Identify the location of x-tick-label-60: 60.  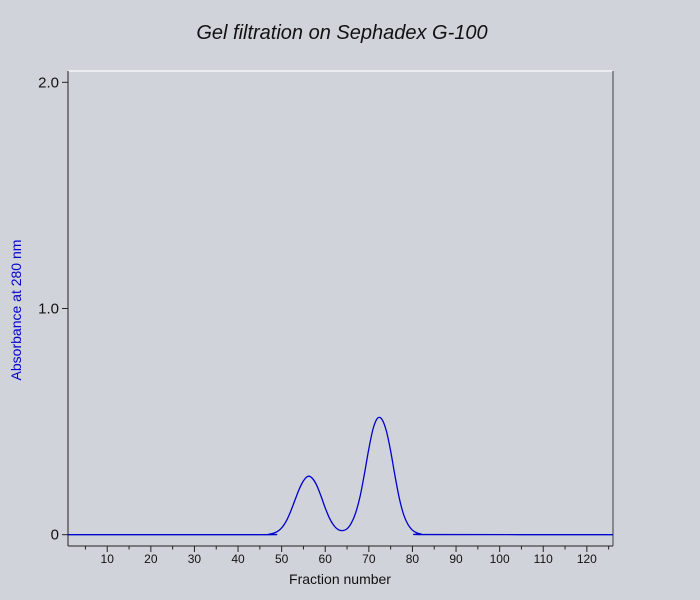
(326, 559).